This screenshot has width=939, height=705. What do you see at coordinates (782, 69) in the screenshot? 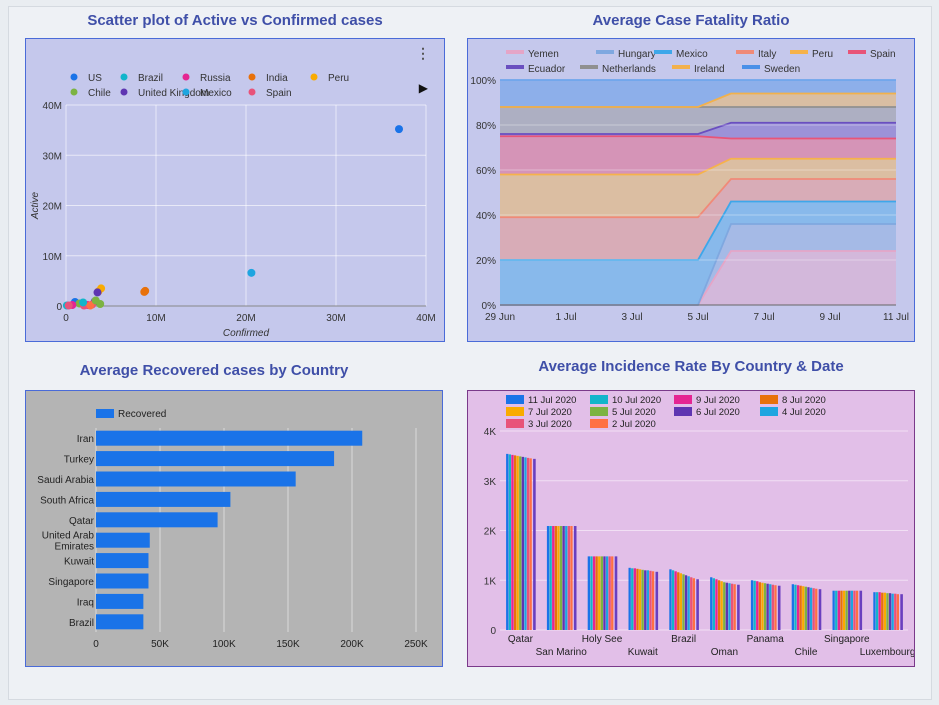
I see `legend-label: Sweden` at bounding box center [782, 69].